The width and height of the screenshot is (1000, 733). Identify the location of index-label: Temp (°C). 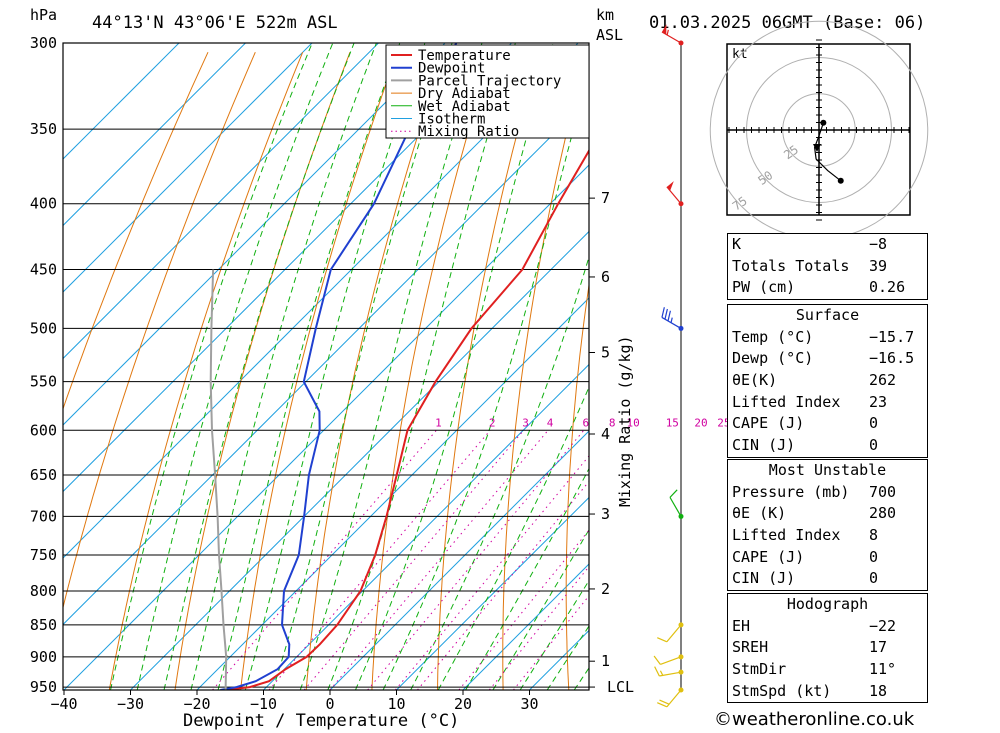
(773, 336).